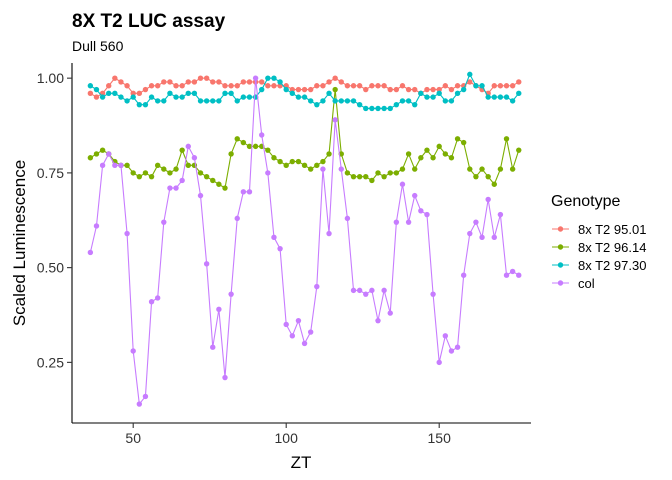 The height and width of the screenshot is (480, 672). I want to click on legend-items: 8x T2 95.01 8x T2 96.14 8x T2 97.30 col, so click(599, 256).